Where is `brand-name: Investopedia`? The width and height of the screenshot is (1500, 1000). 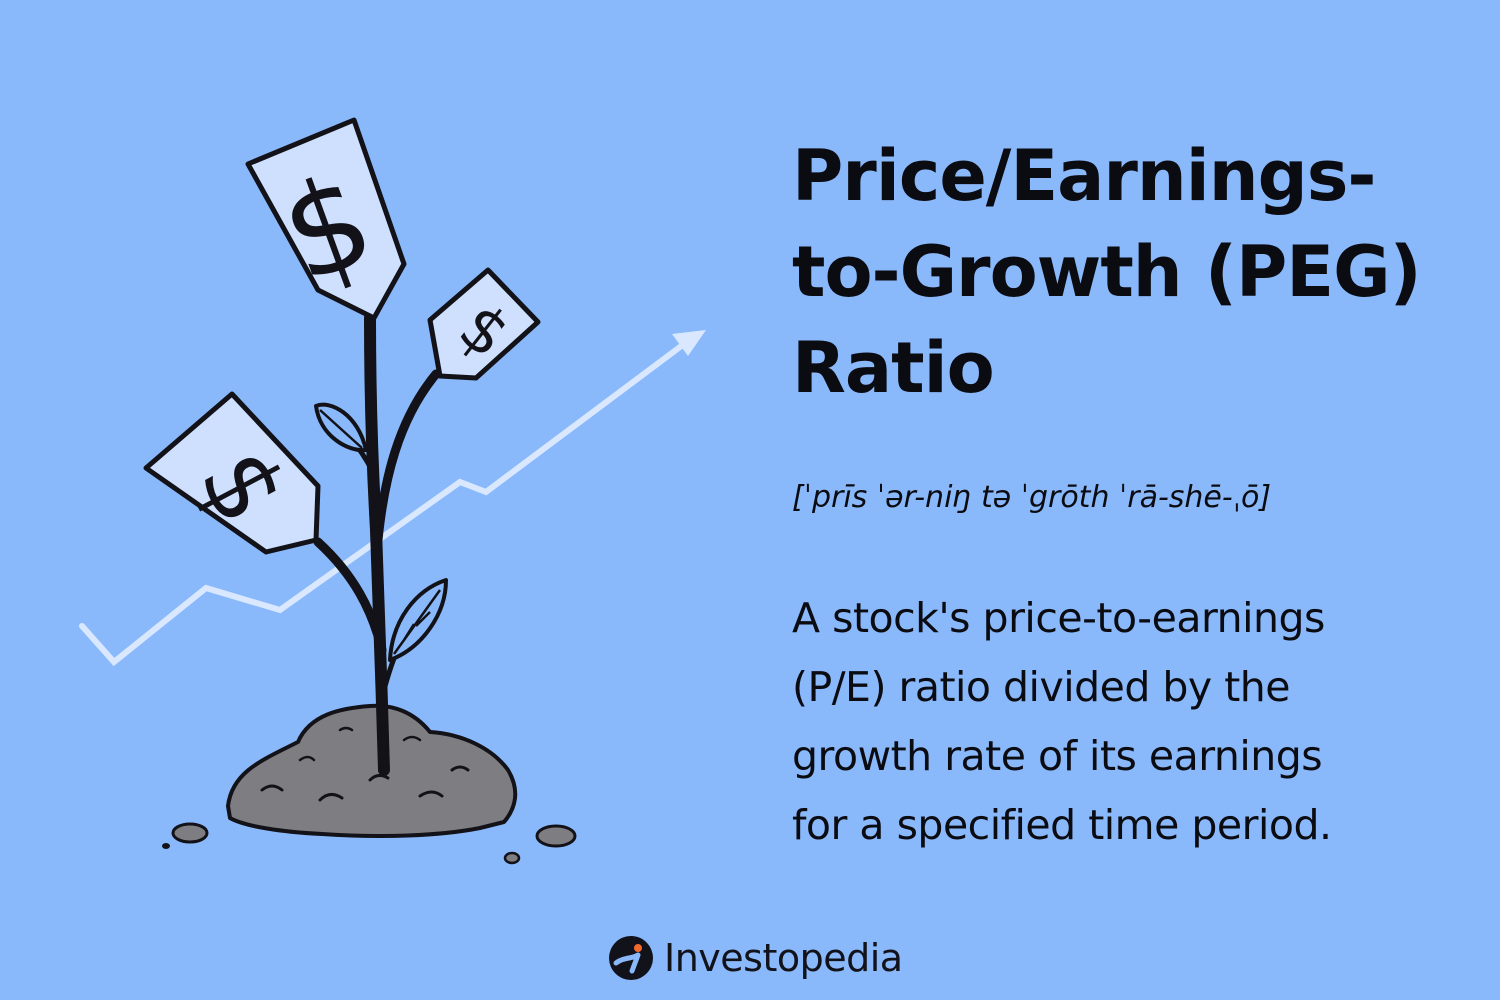 brand-name: Investopedia is located at coordinates (783, 958).